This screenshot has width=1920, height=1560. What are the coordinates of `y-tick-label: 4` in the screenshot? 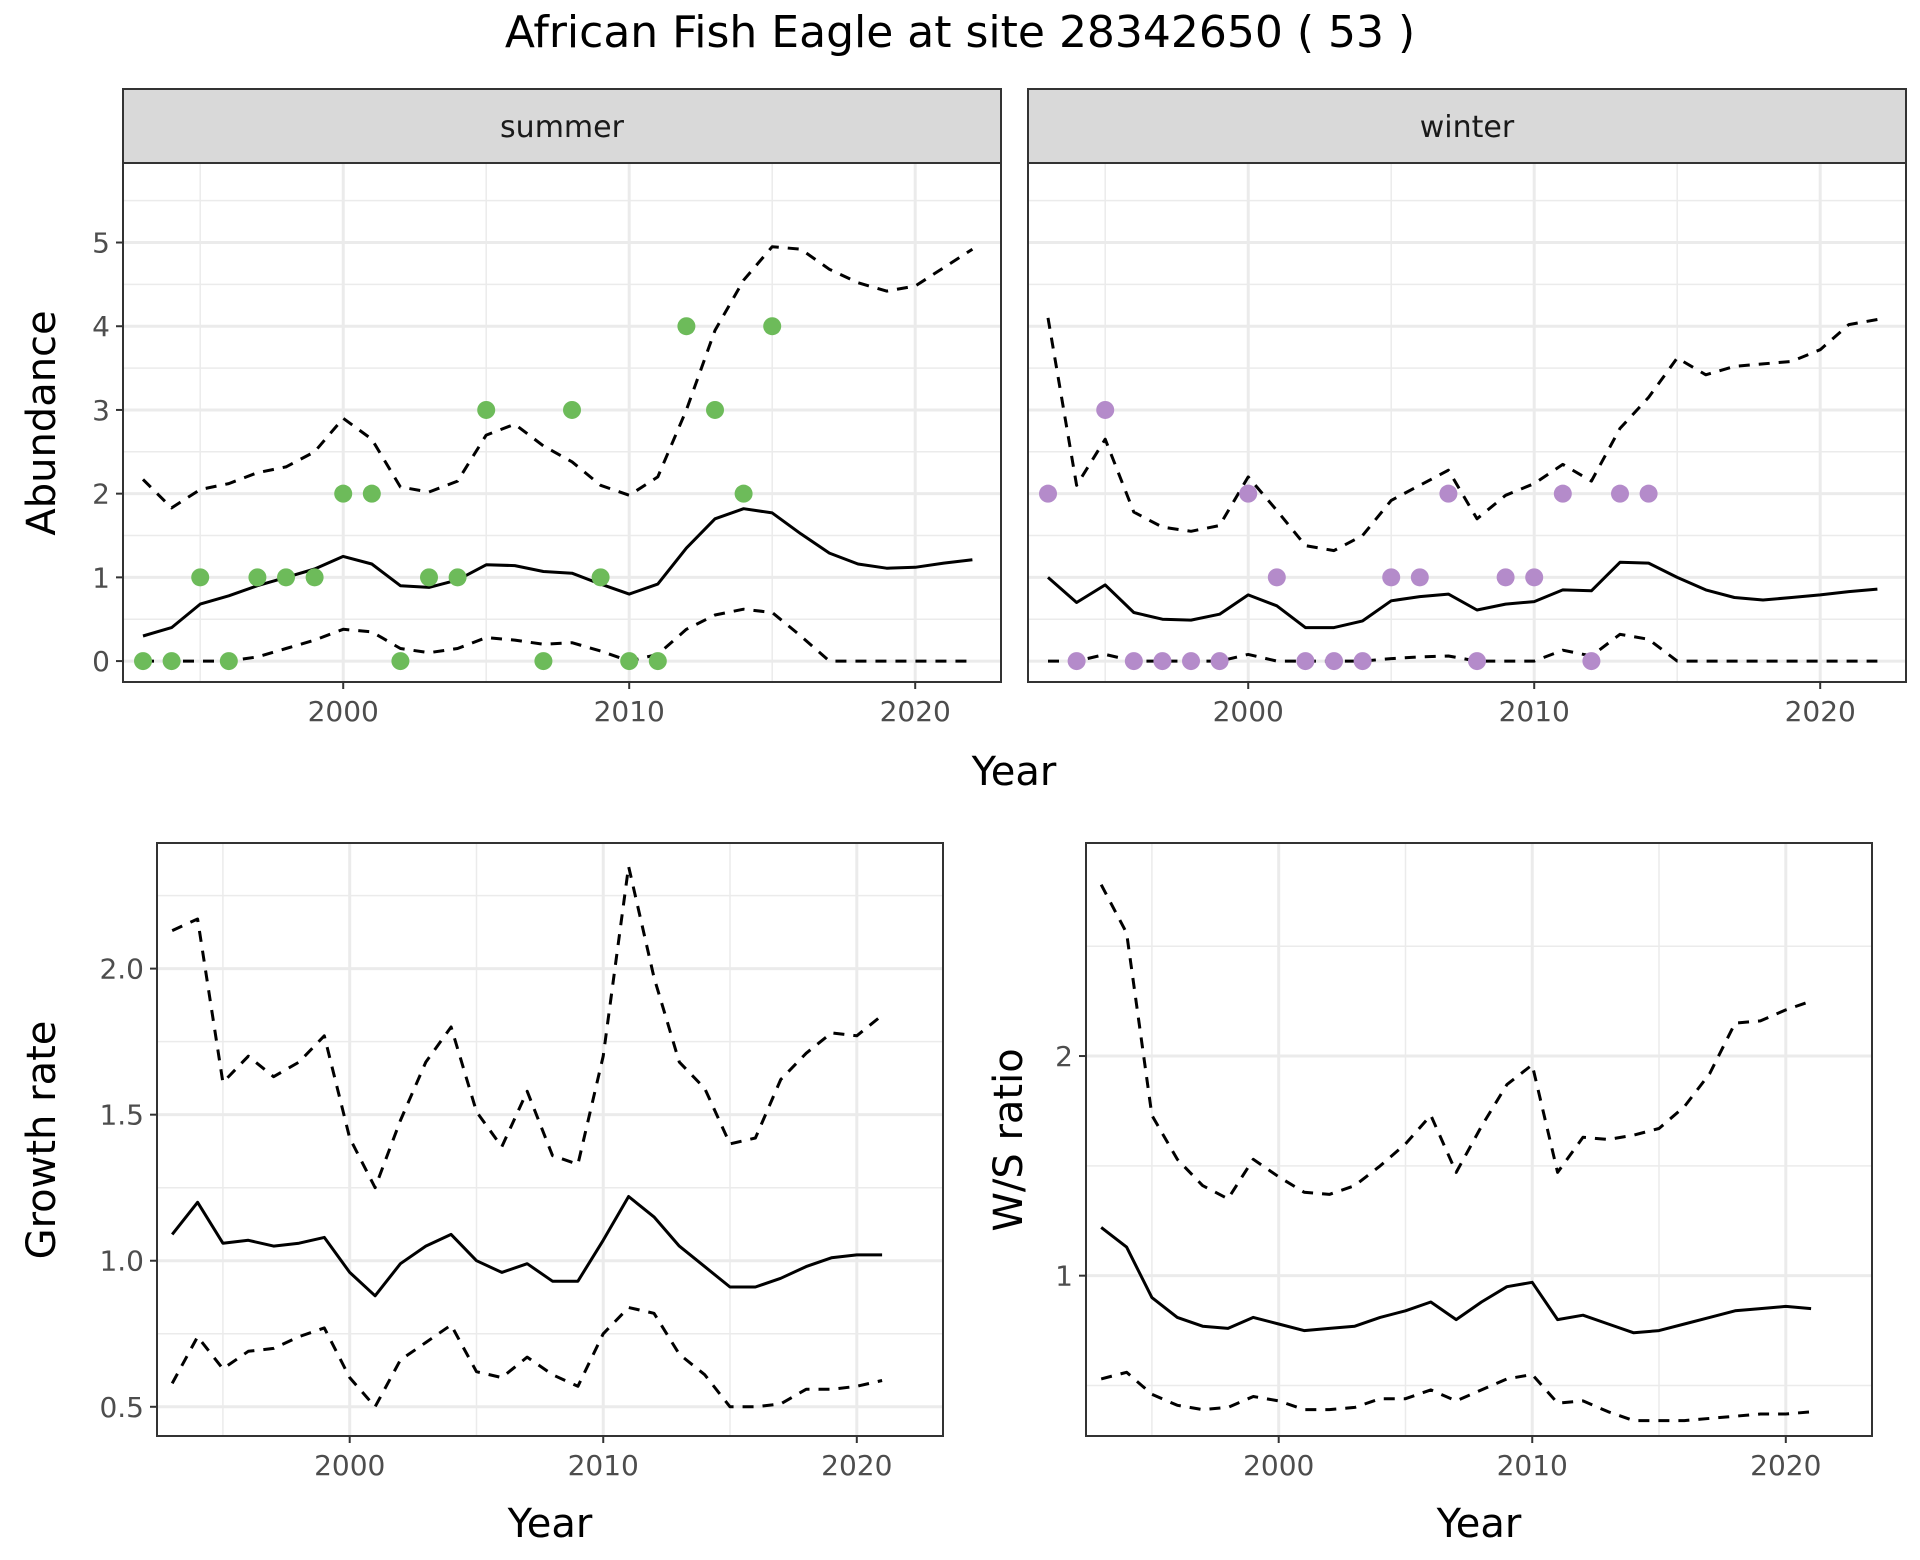 It's located at (101, 326).